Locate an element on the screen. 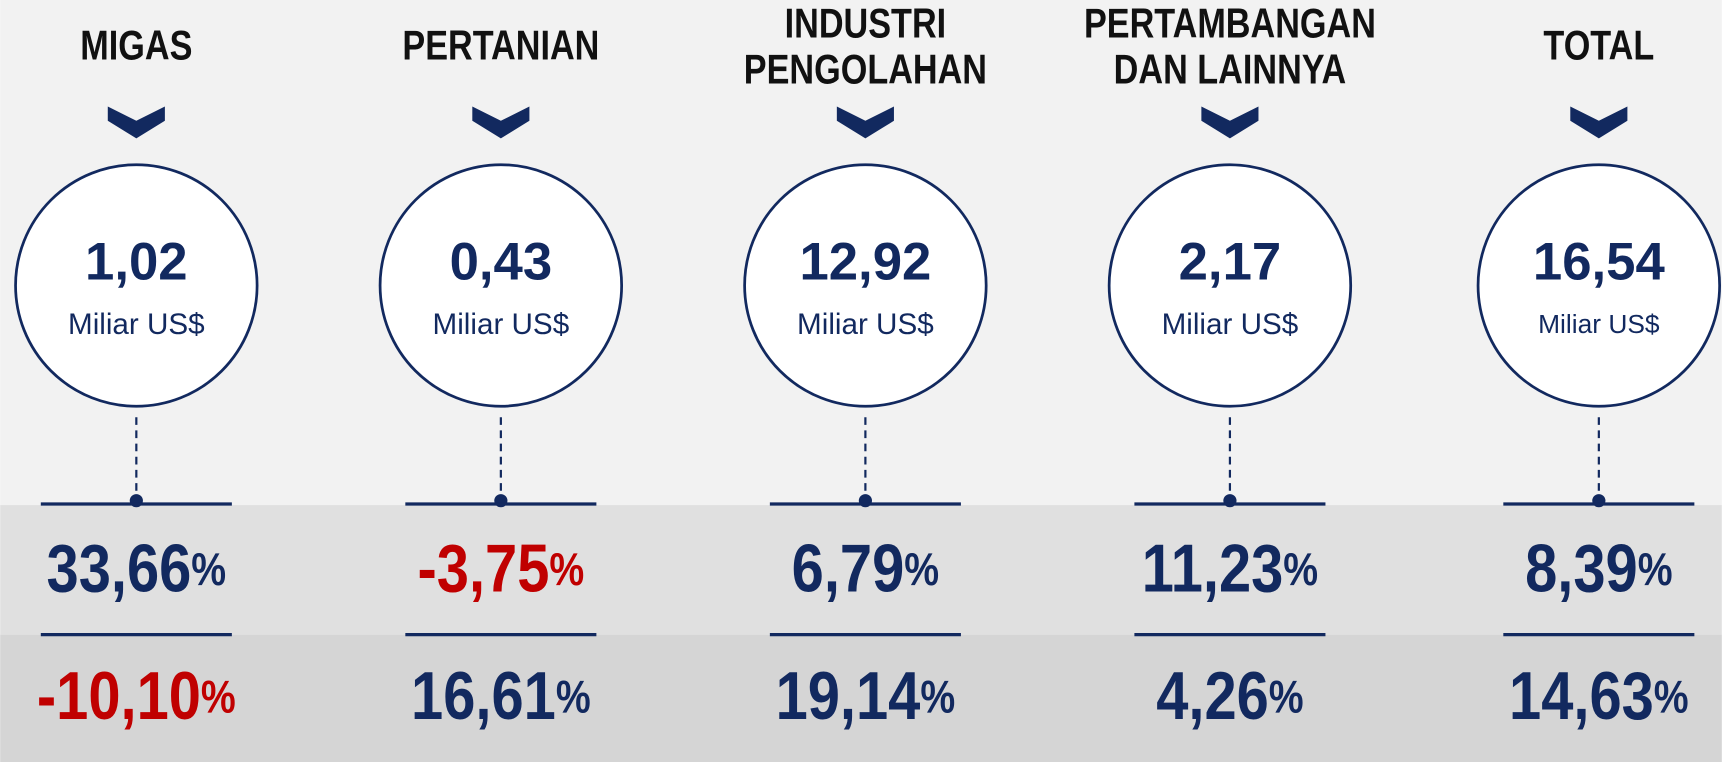 The width and height of the screenshot is (1722, 762). column-title: DAN LAINNYA is located at coordinates (1230, 69).